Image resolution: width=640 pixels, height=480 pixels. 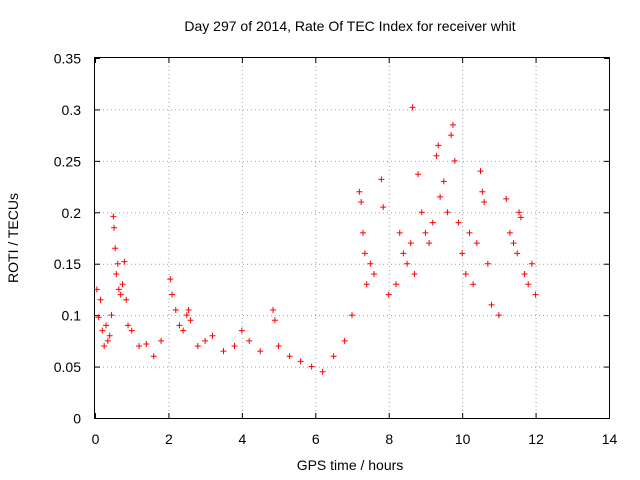 I want to click on y-axis-label: ROTI / TECUs, so click(x=13, y=238).